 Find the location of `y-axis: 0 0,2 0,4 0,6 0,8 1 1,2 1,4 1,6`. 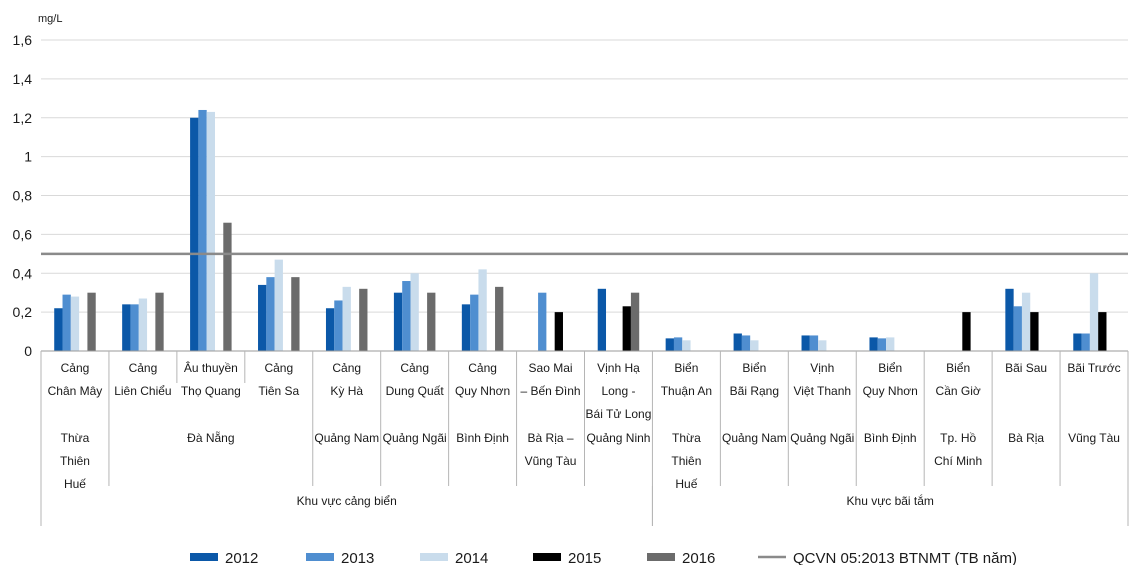

y-axis: 0 0,2 0,4 0,6 0,8 1 1,2 1,4 1,6 is located at coordinates (23, 195).